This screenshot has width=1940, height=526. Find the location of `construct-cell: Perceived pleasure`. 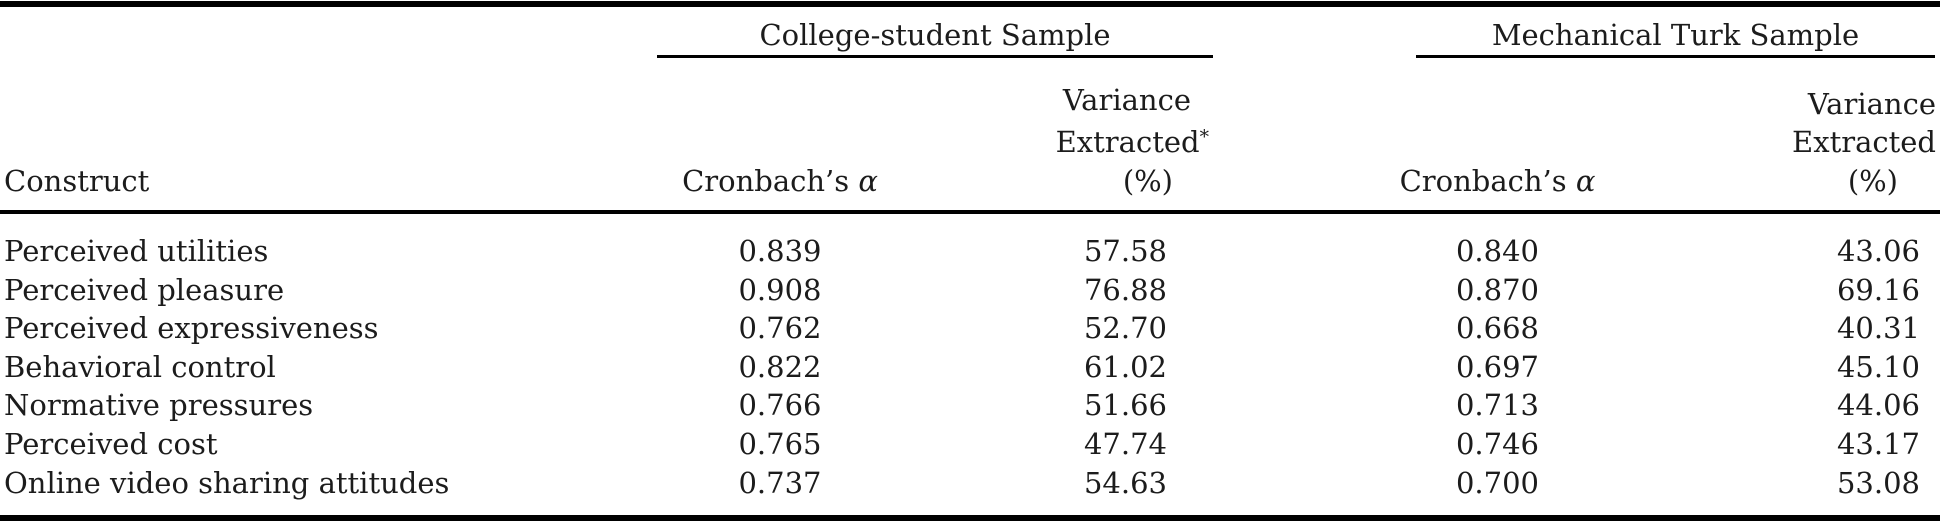

construct-cell: Perceived pleasure is located at coordinates (144, 289).